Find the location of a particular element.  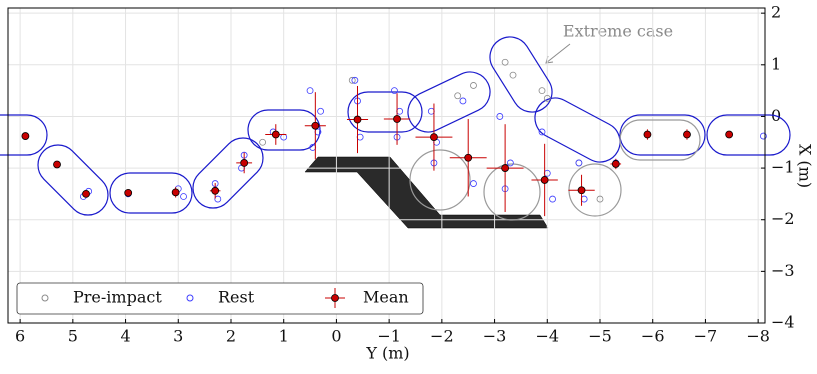

y-tick-label: −4 is located at coordinates (783, 322).